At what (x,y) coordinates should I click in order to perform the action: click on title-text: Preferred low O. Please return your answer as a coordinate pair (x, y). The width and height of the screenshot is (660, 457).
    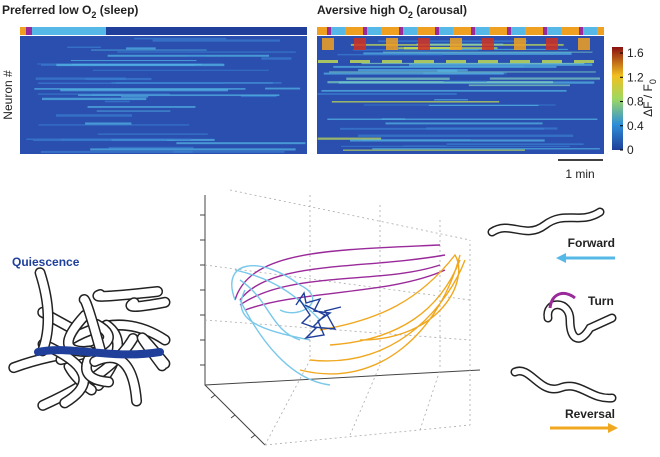
    Looking at the image, I should click on (46, 10).